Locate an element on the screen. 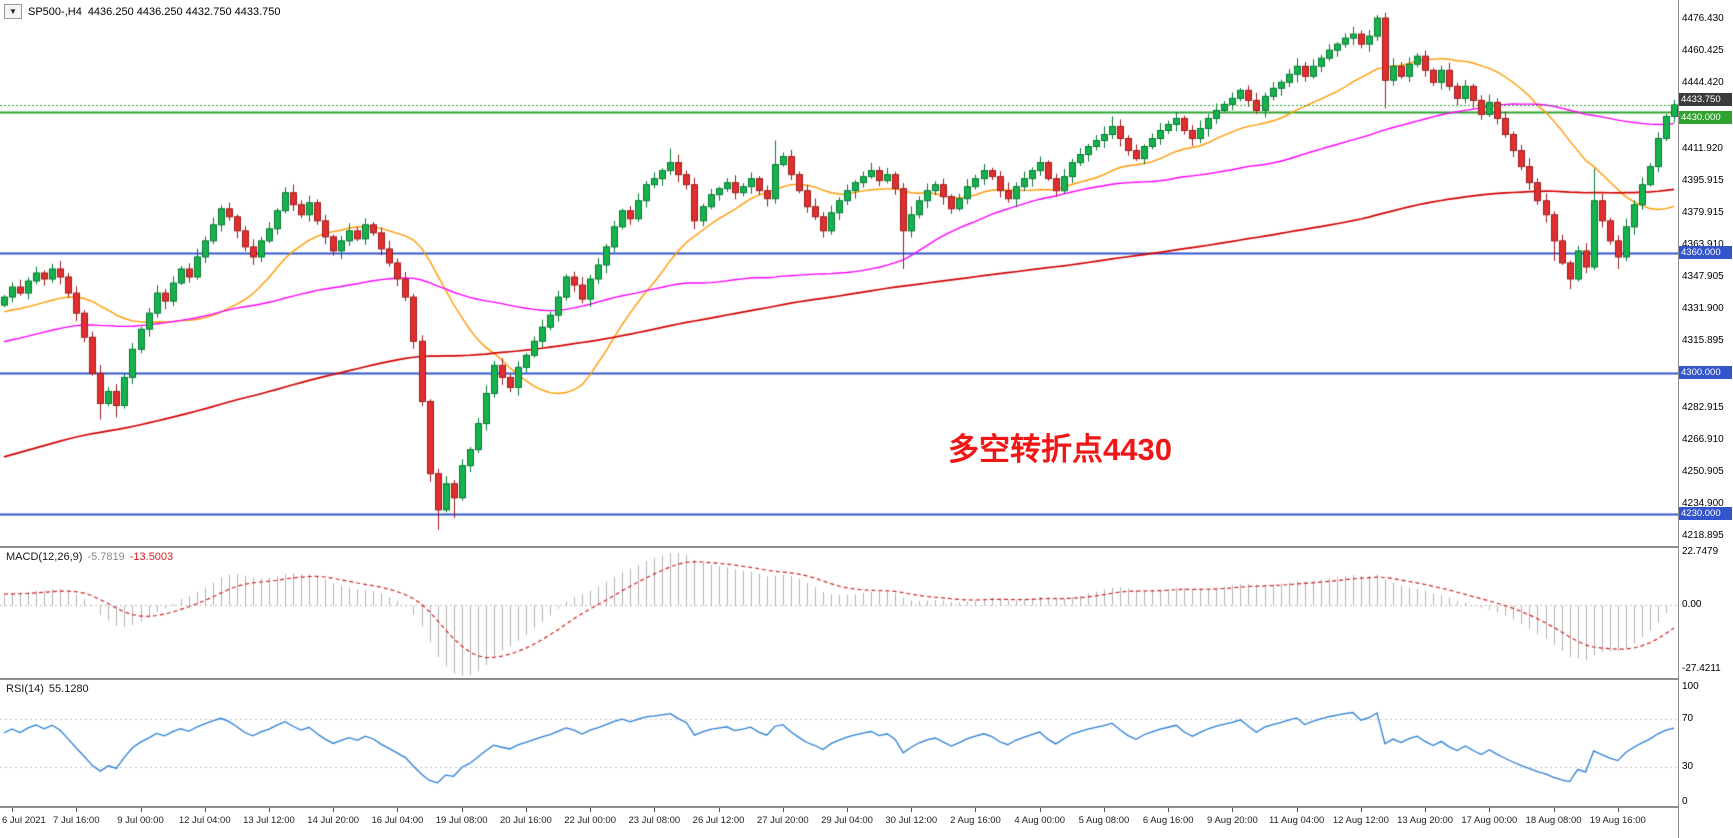  time-axis-label: 9 Jul 00:00 is located at coordinates (140, 820).